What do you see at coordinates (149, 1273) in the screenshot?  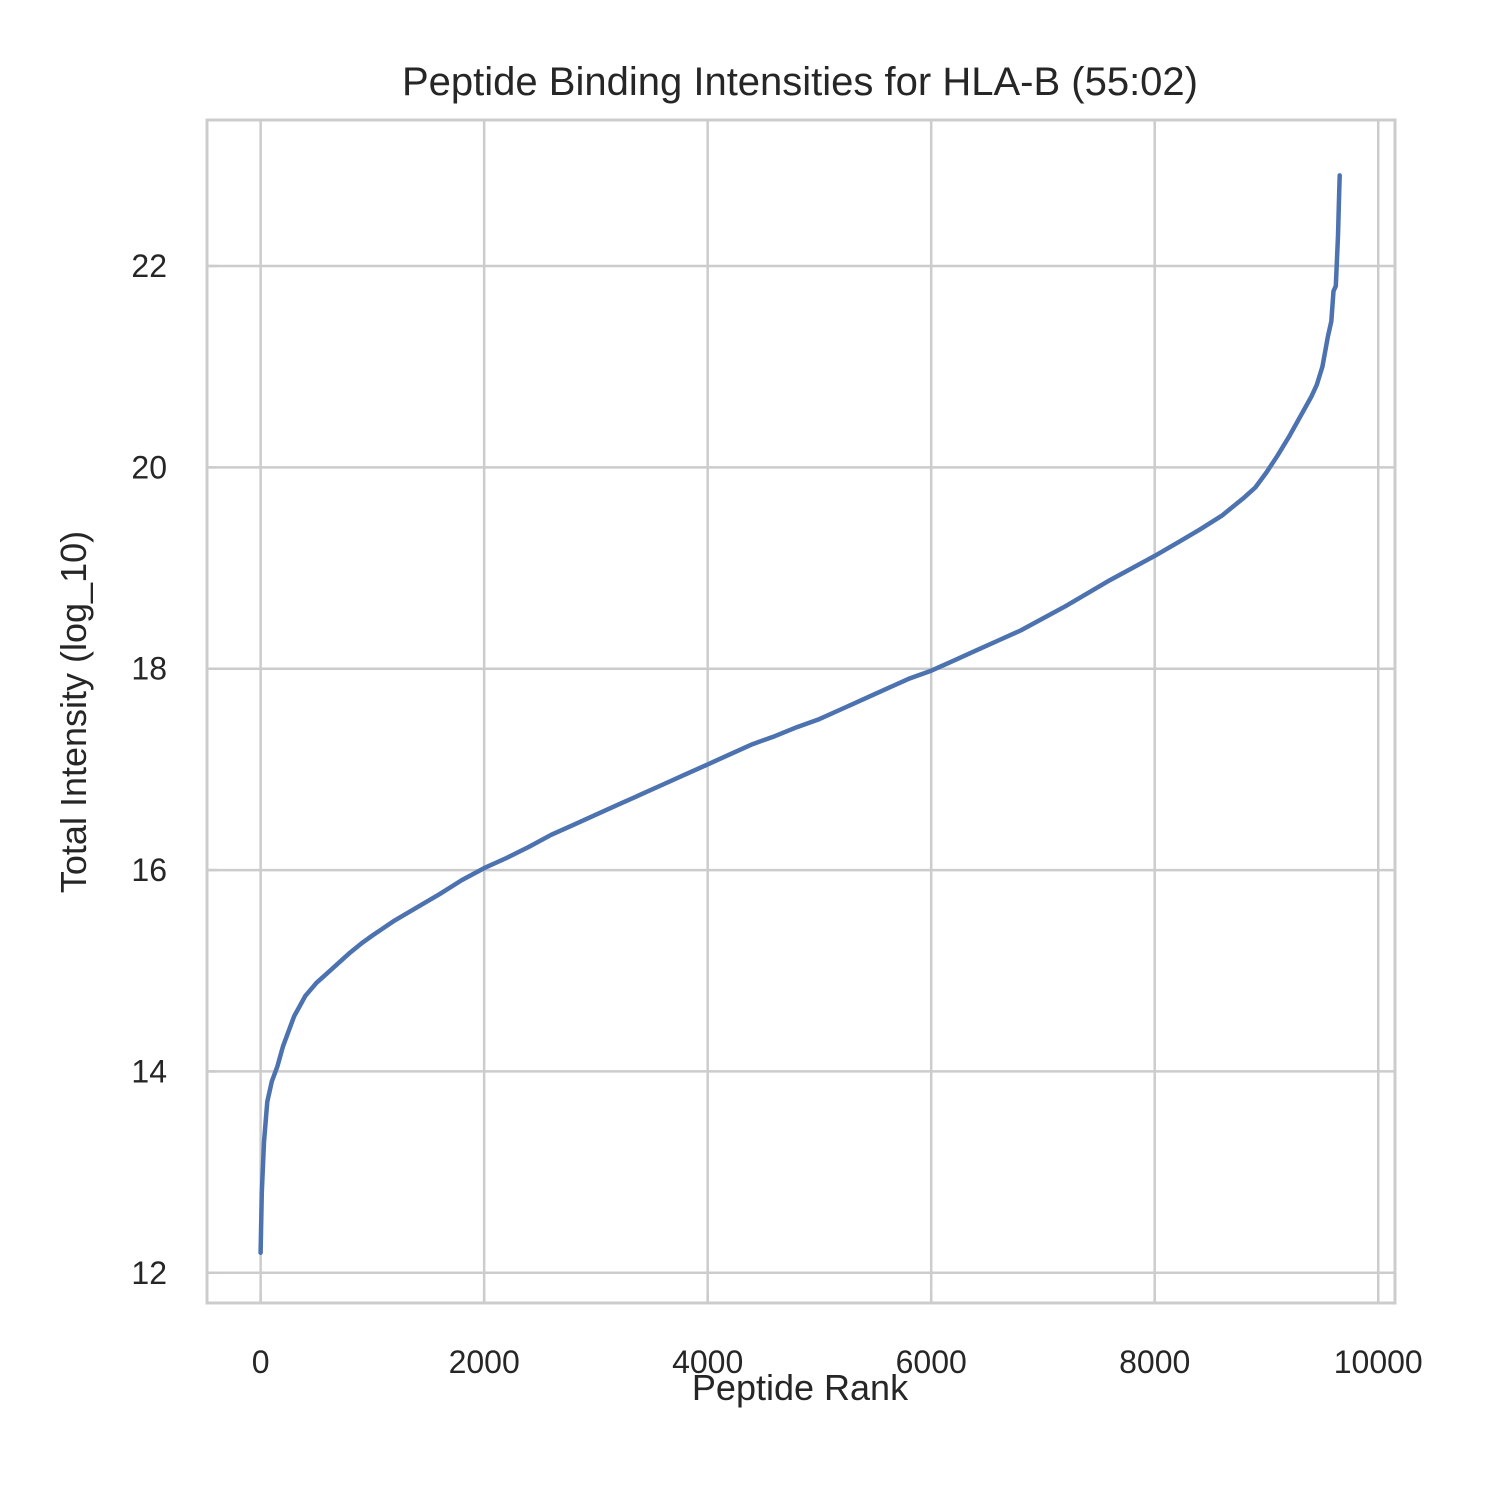 I see `y-tick-label: 12` at bounding box center [149, 1273].